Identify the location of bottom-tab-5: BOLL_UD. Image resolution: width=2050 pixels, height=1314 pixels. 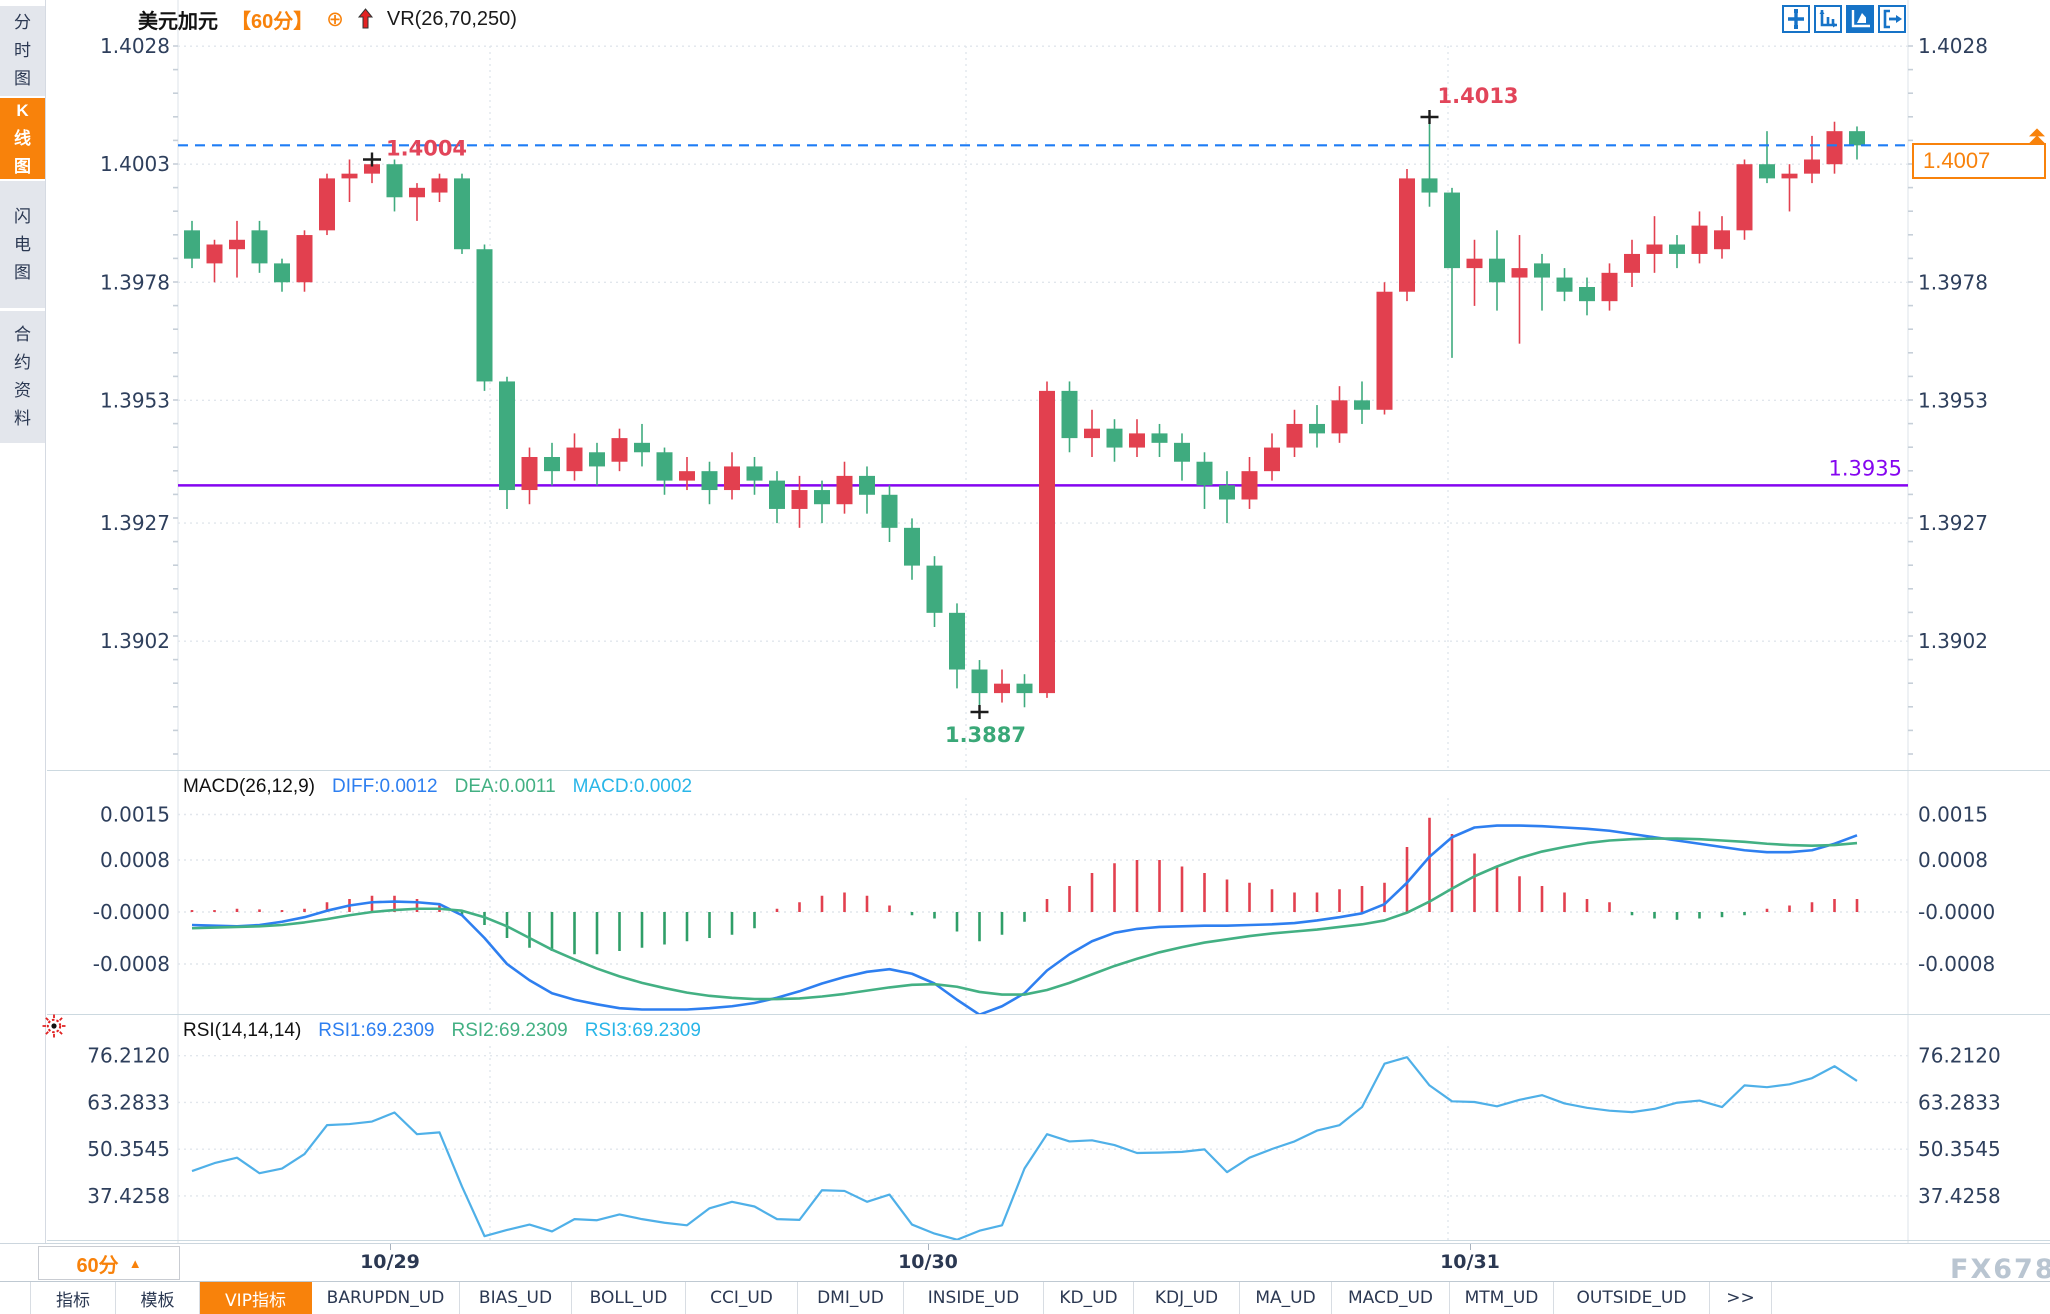
(629, 1298).